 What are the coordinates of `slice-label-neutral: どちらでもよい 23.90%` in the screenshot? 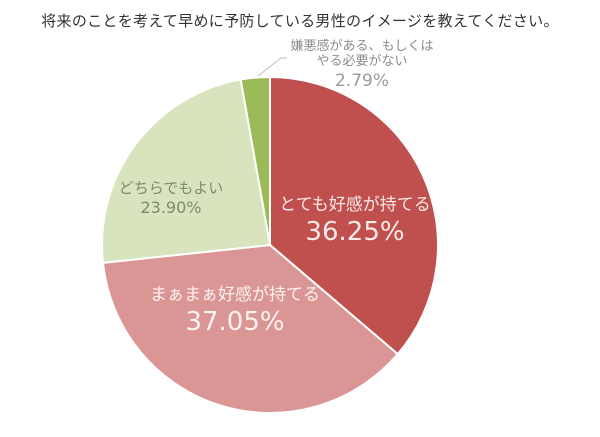 It's located at (171, 198).